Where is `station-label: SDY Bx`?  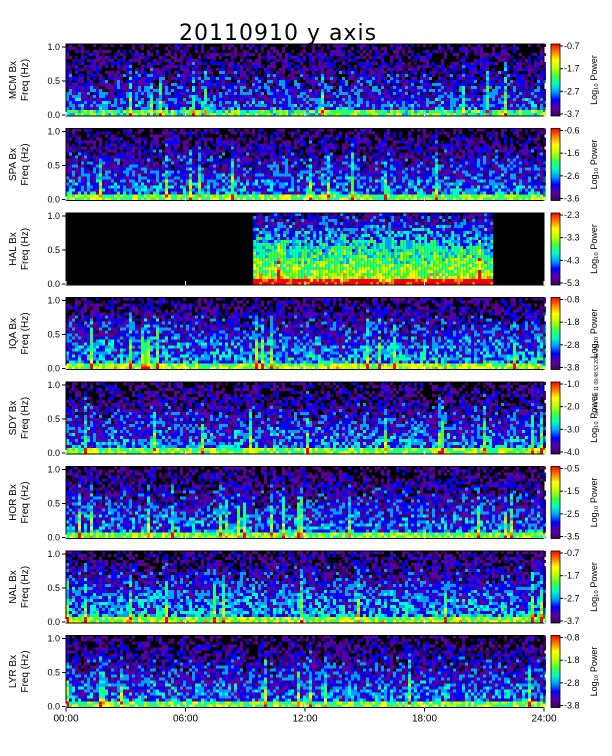
station-label: SDY Bx is located at coordinates (13, 418).